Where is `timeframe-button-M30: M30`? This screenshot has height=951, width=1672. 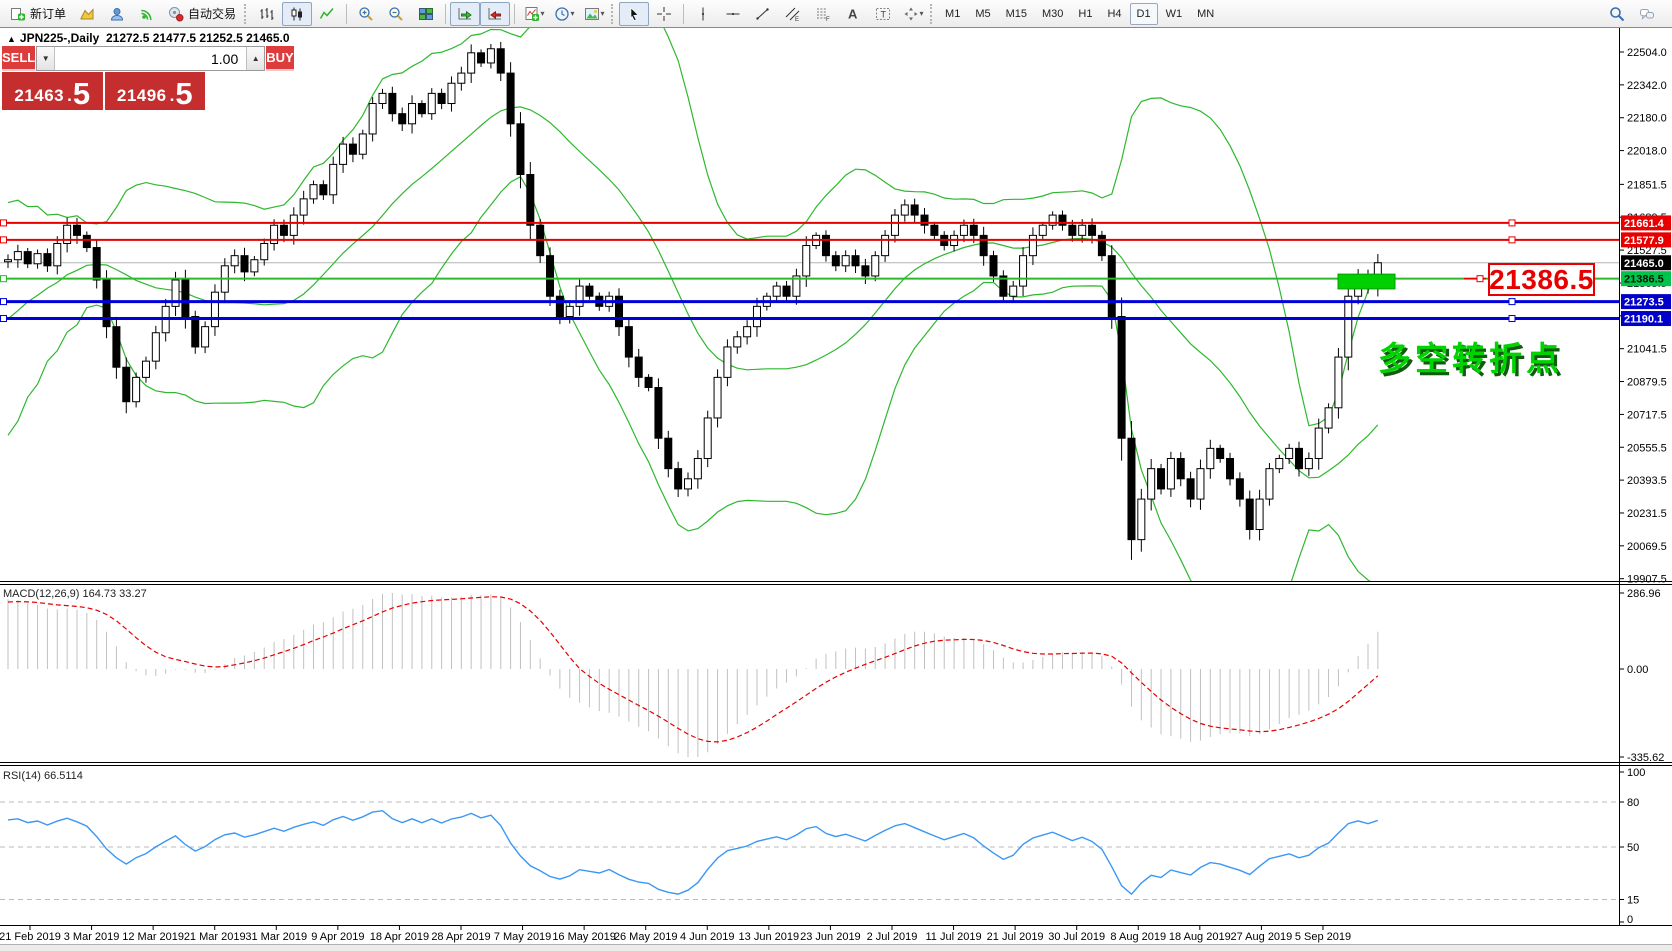
timeframe-button-M30: M30 is located at coordinates (1053, 13).